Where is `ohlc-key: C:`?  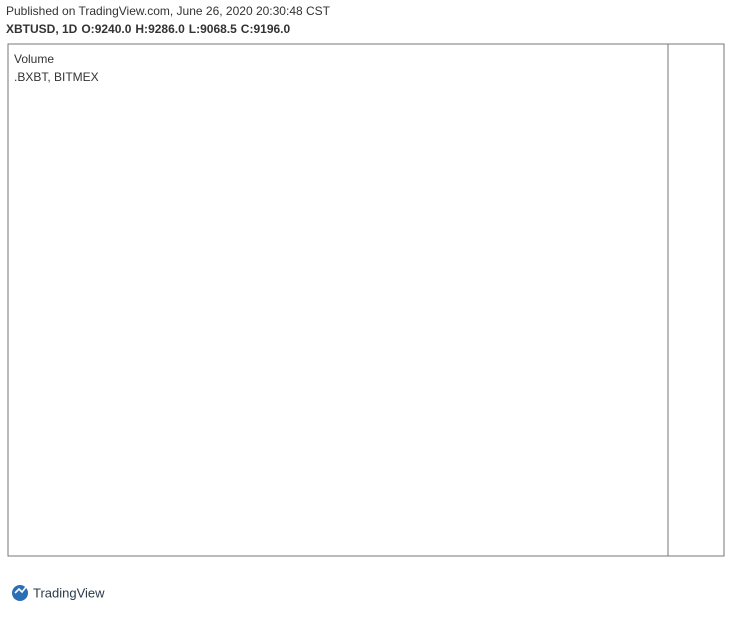
ohlc-key: C: is located at coordinates (247, 29).